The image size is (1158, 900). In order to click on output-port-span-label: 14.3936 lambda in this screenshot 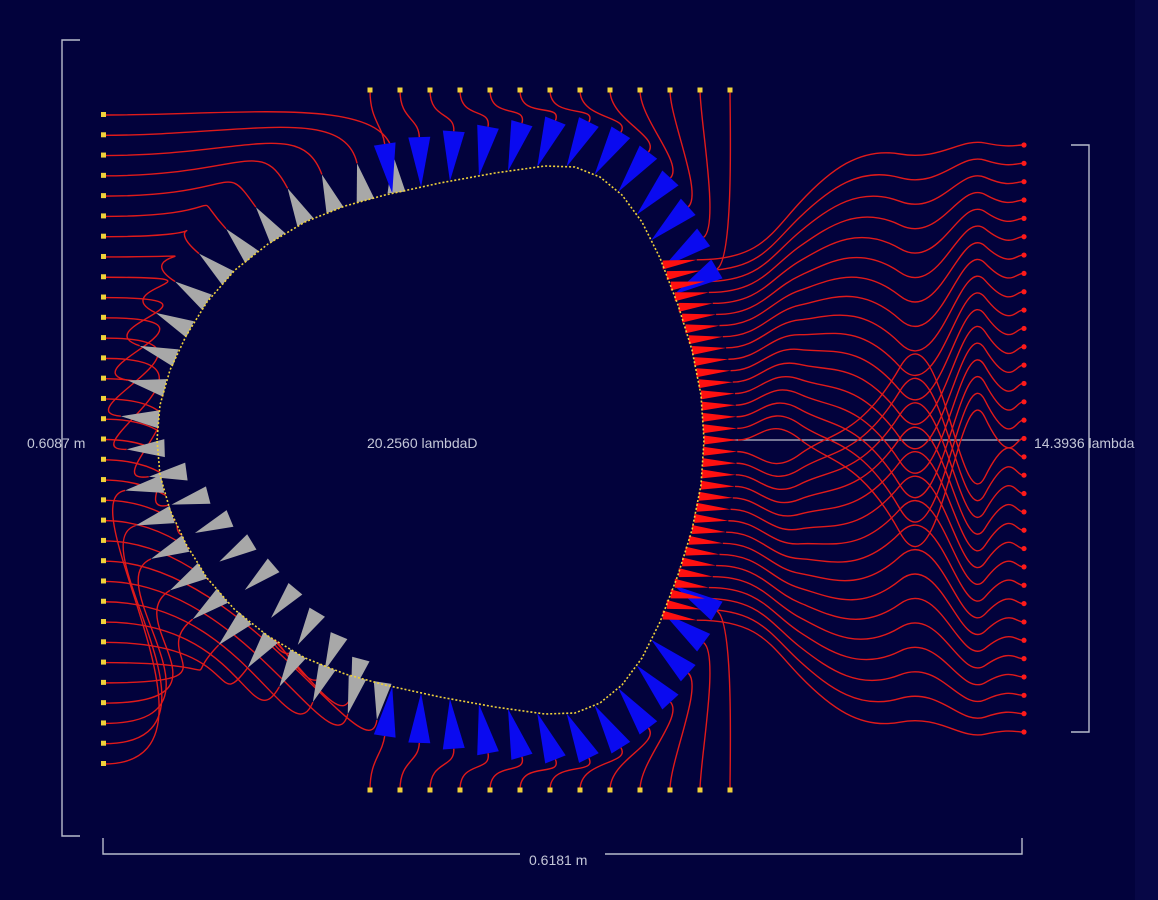, I will do `click(1084, 443)`.